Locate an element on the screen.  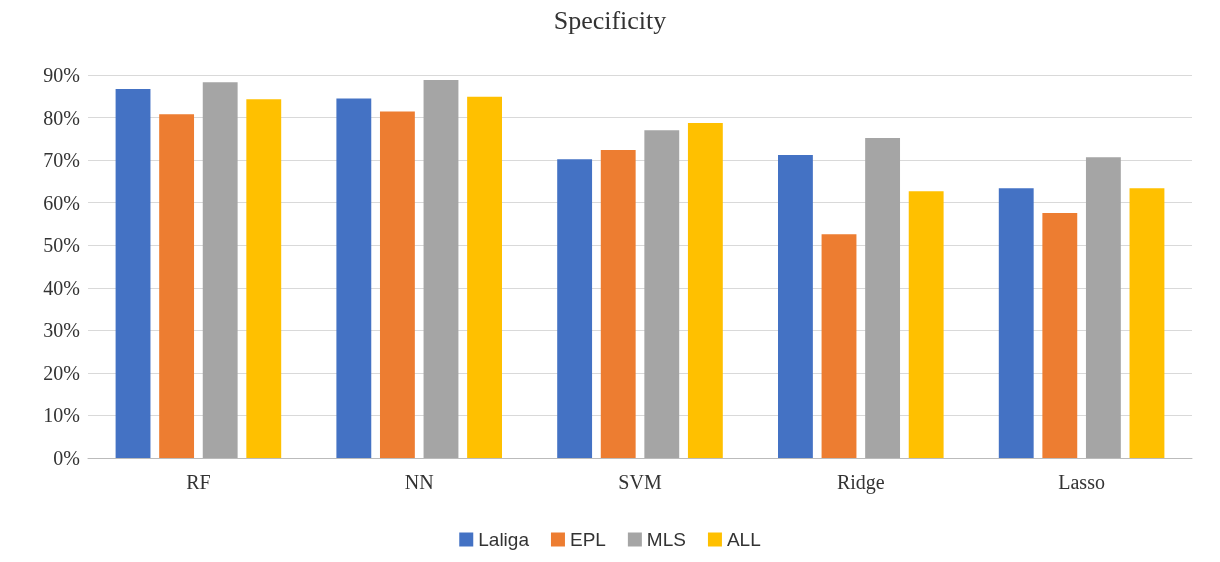
y-tick-label: 30% is located at coordinates (61, 330).